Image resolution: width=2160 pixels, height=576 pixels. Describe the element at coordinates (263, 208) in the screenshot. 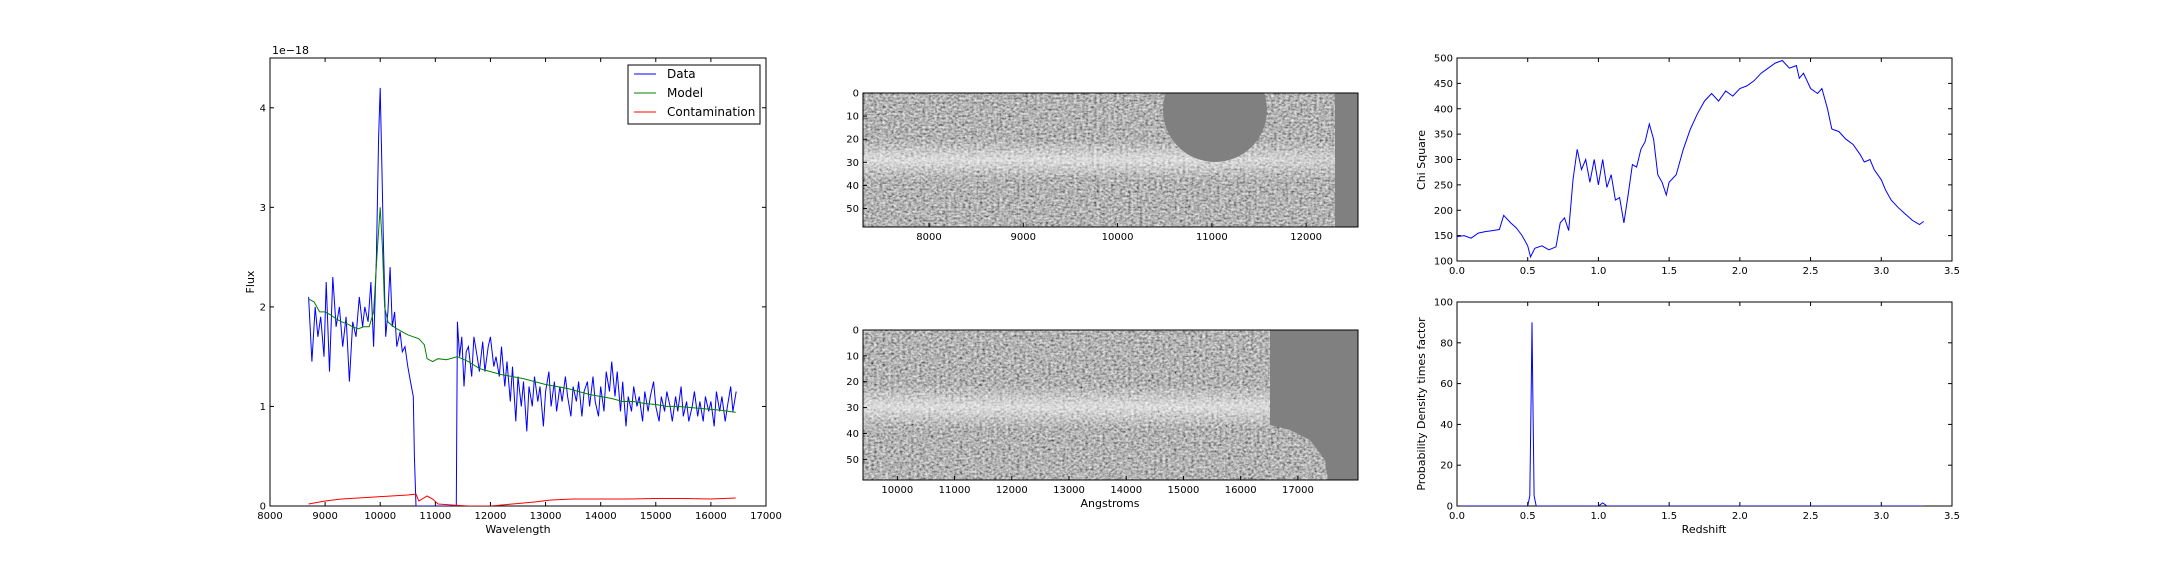

I see `ytick-label: 3` at that location.